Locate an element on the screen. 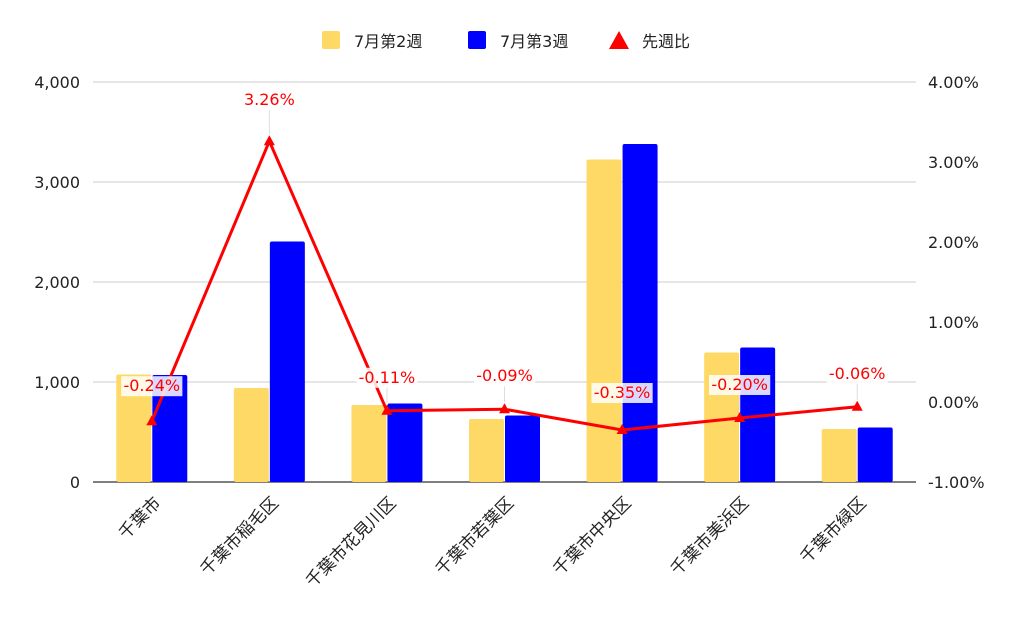 This screenshot has height=633, width=1024. legend-label: 7月第3週 is located at coordinates (534, 41).